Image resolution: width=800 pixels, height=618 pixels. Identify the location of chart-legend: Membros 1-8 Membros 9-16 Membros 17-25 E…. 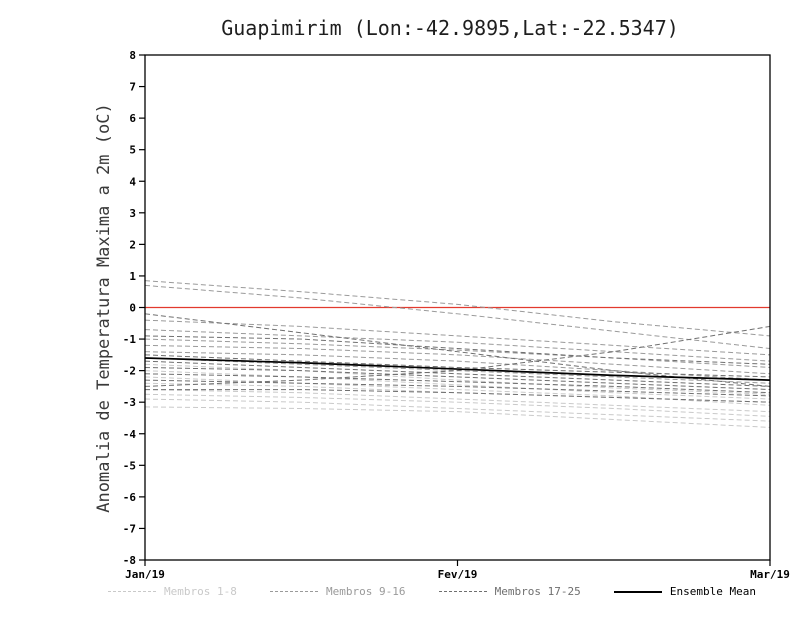
(432, 591).